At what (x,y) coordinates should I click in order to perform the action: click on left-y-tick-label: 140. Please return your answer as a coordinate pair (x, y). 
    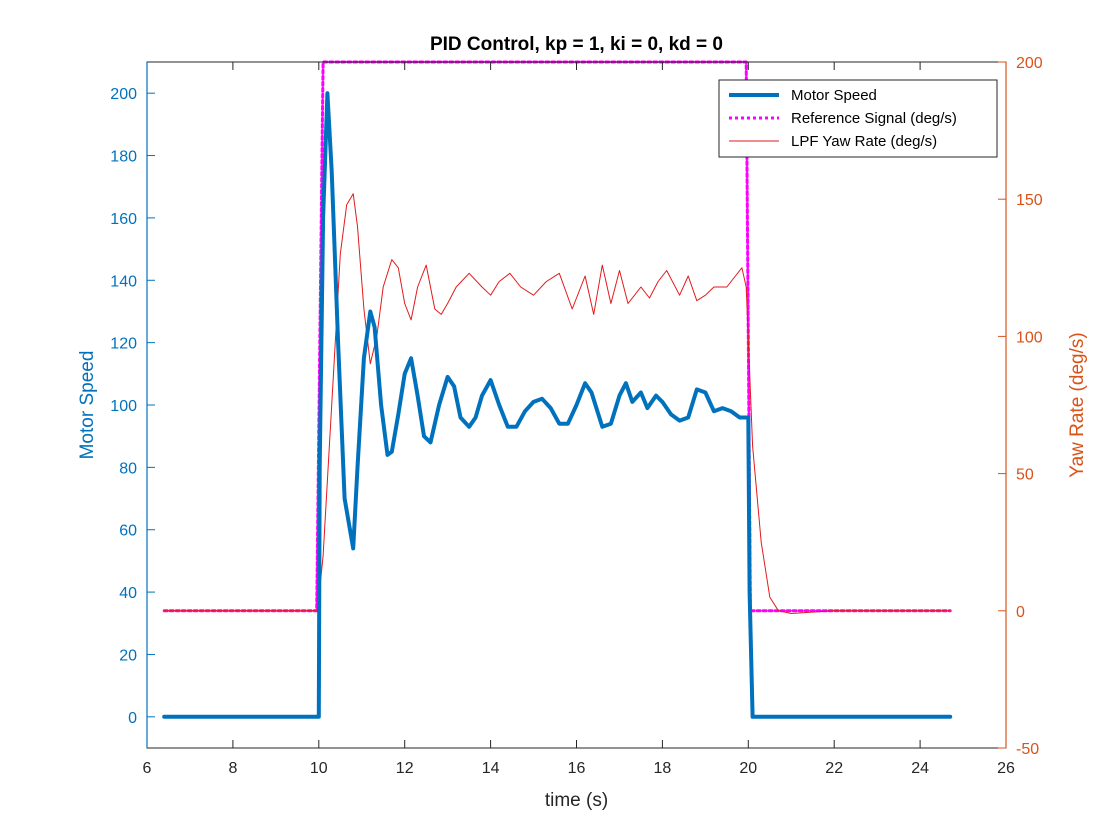
    Looking at the image, I should click on (123, 281).